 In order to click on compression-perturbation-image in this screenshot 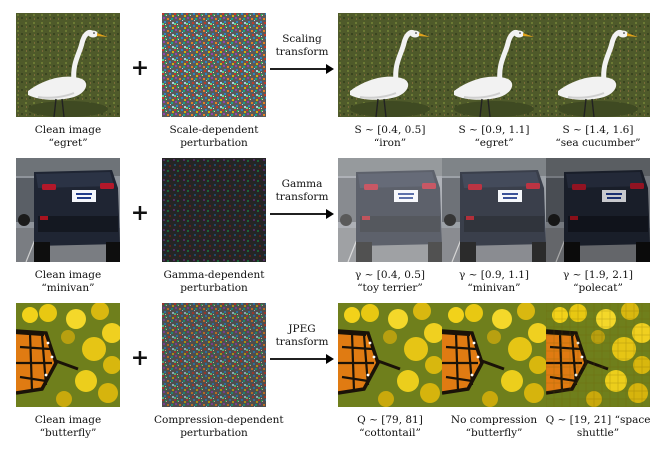, I will do `click(214, 355)`.